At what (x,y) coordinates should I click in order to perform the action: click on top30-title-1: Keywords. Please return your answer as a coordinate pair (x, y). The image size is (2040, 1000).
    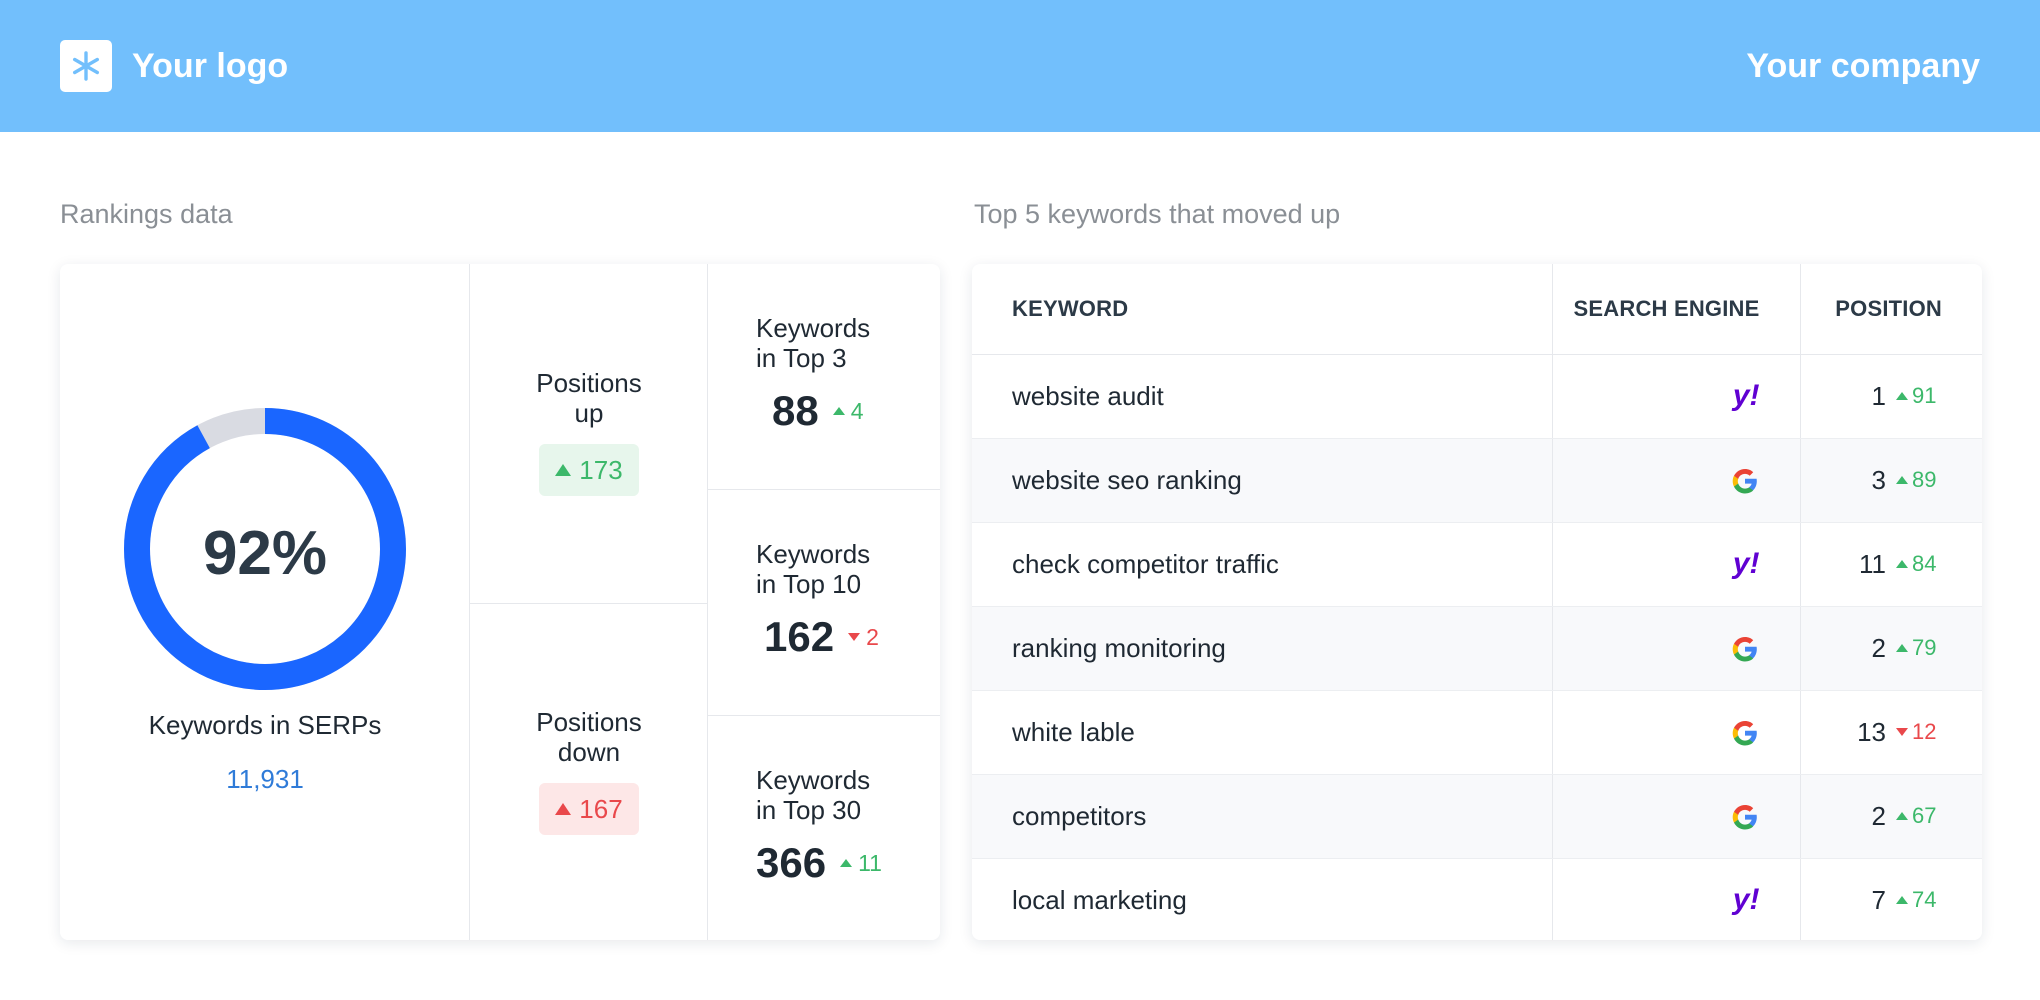
    Looking at the image, I should click on (813, 780).